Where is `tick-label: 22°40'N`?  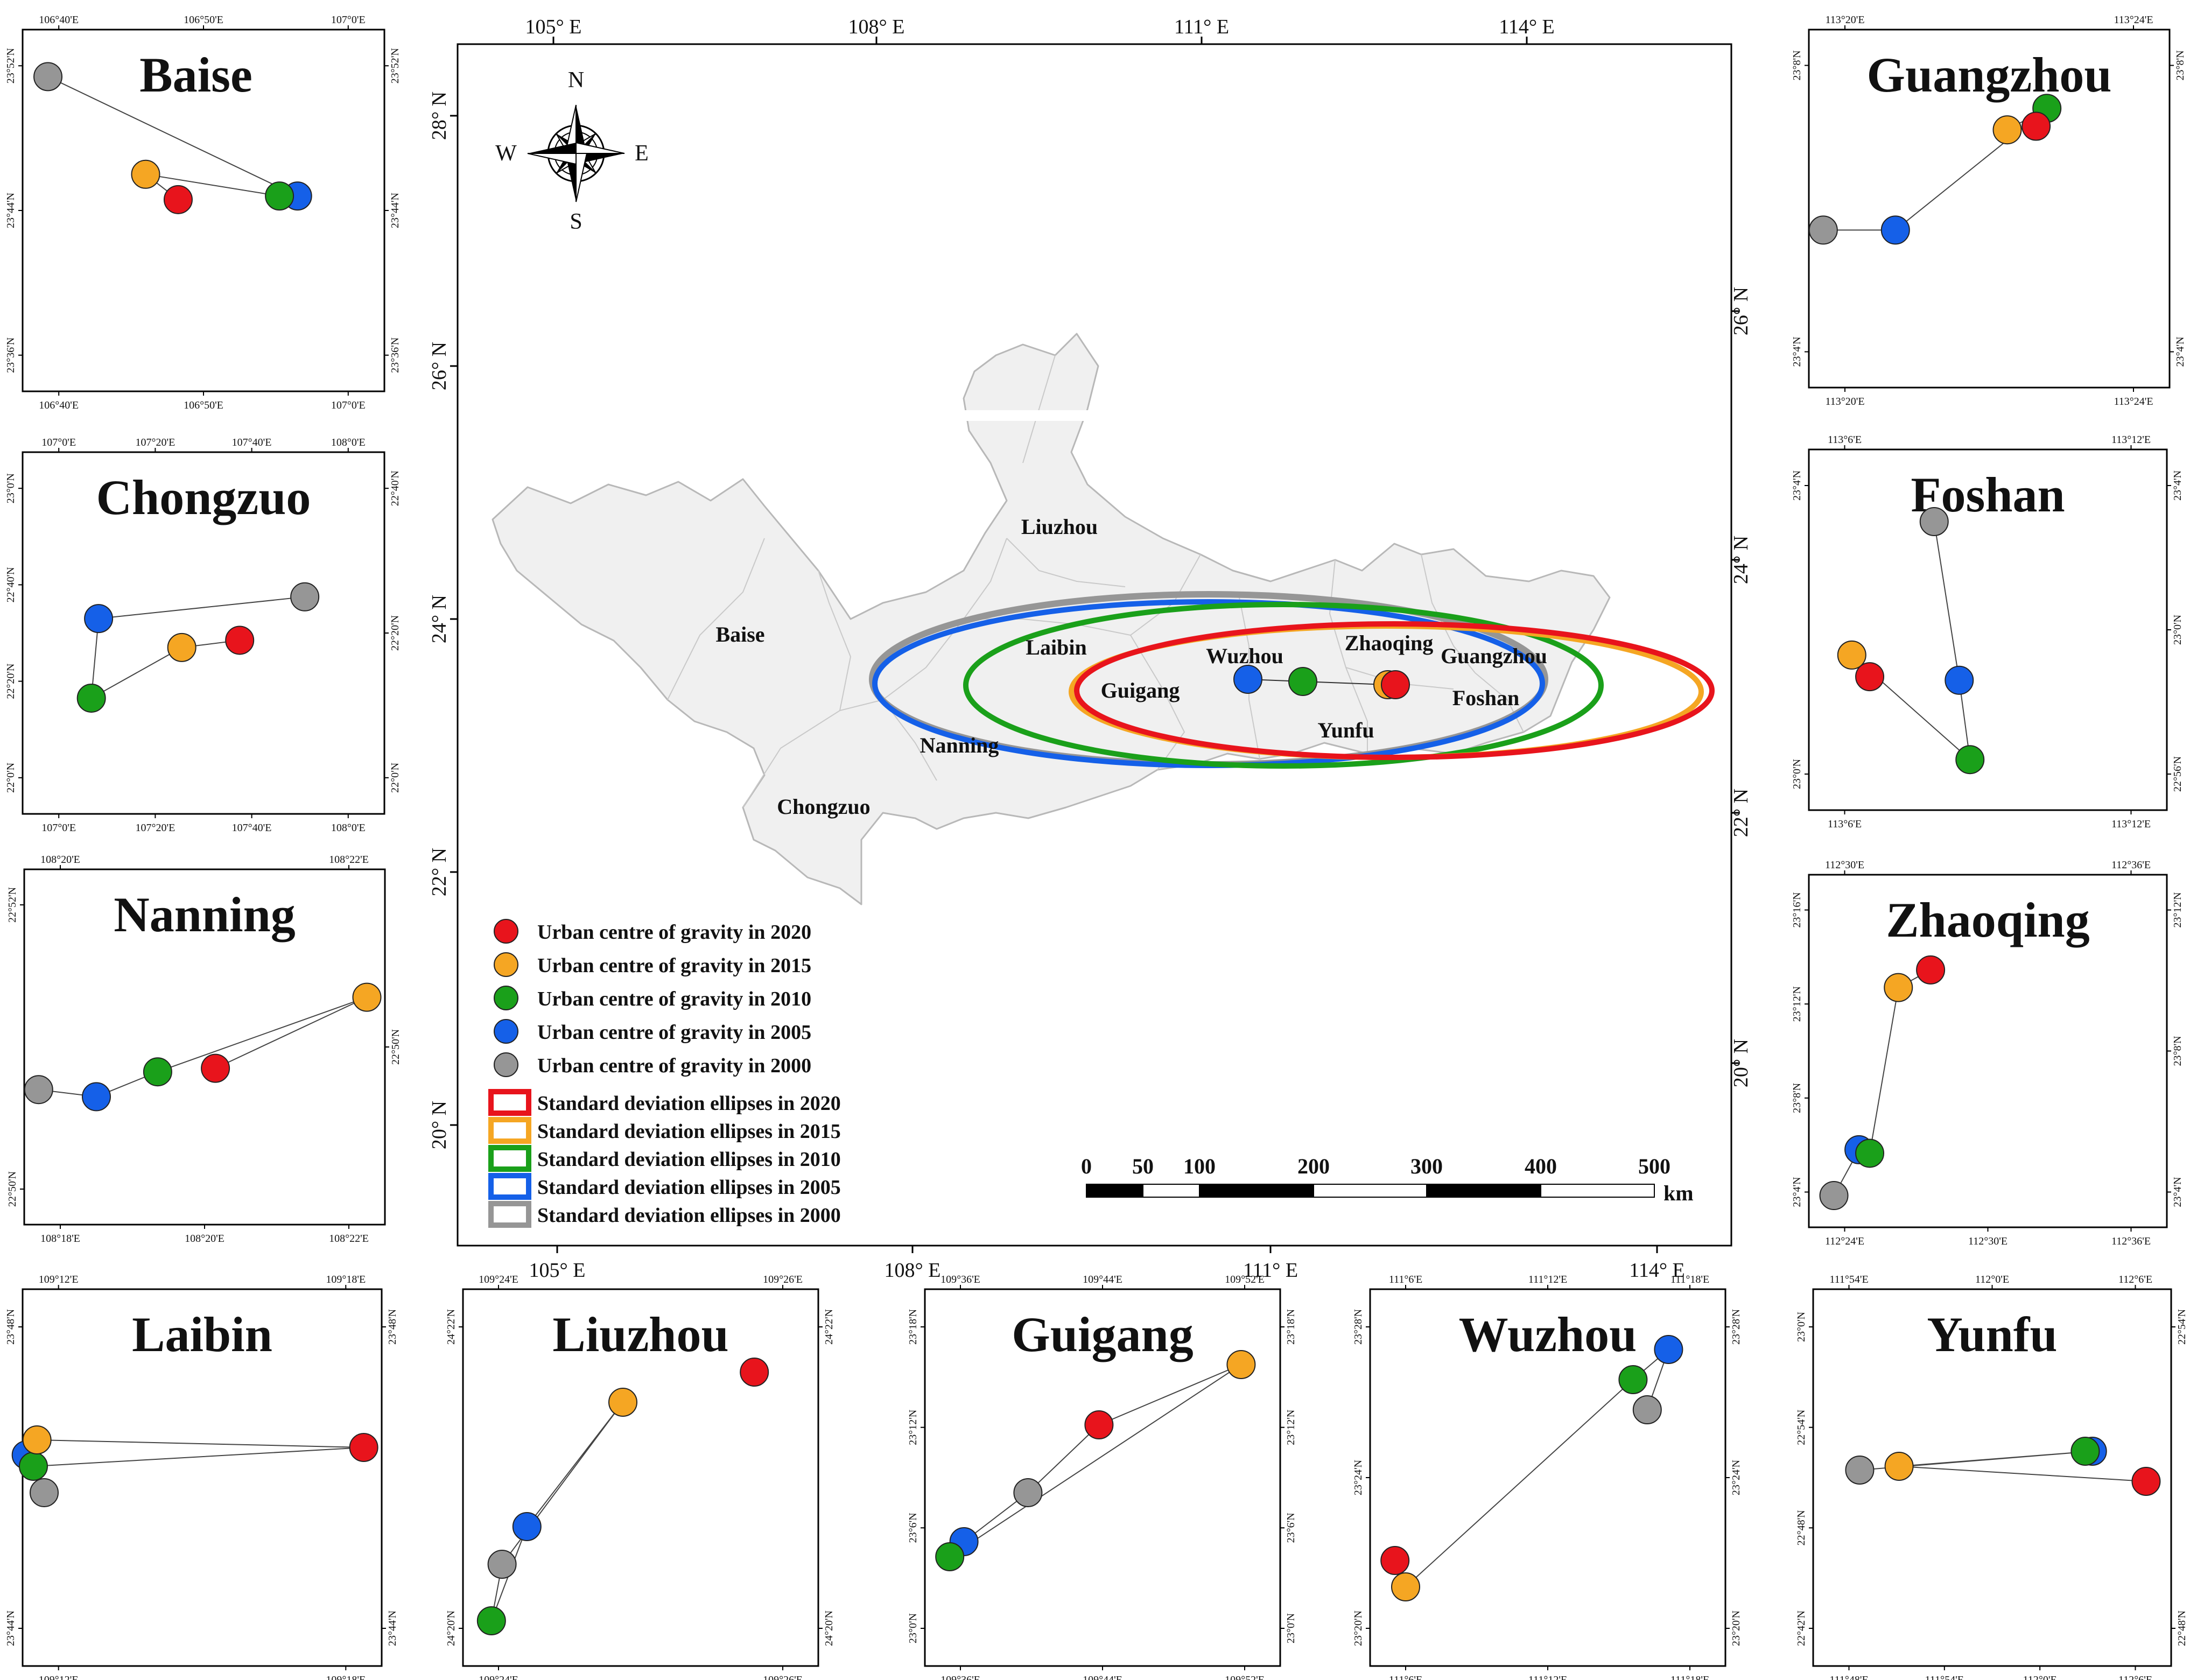 tick-label: 22°40'N is located at coordinates (11, 584).